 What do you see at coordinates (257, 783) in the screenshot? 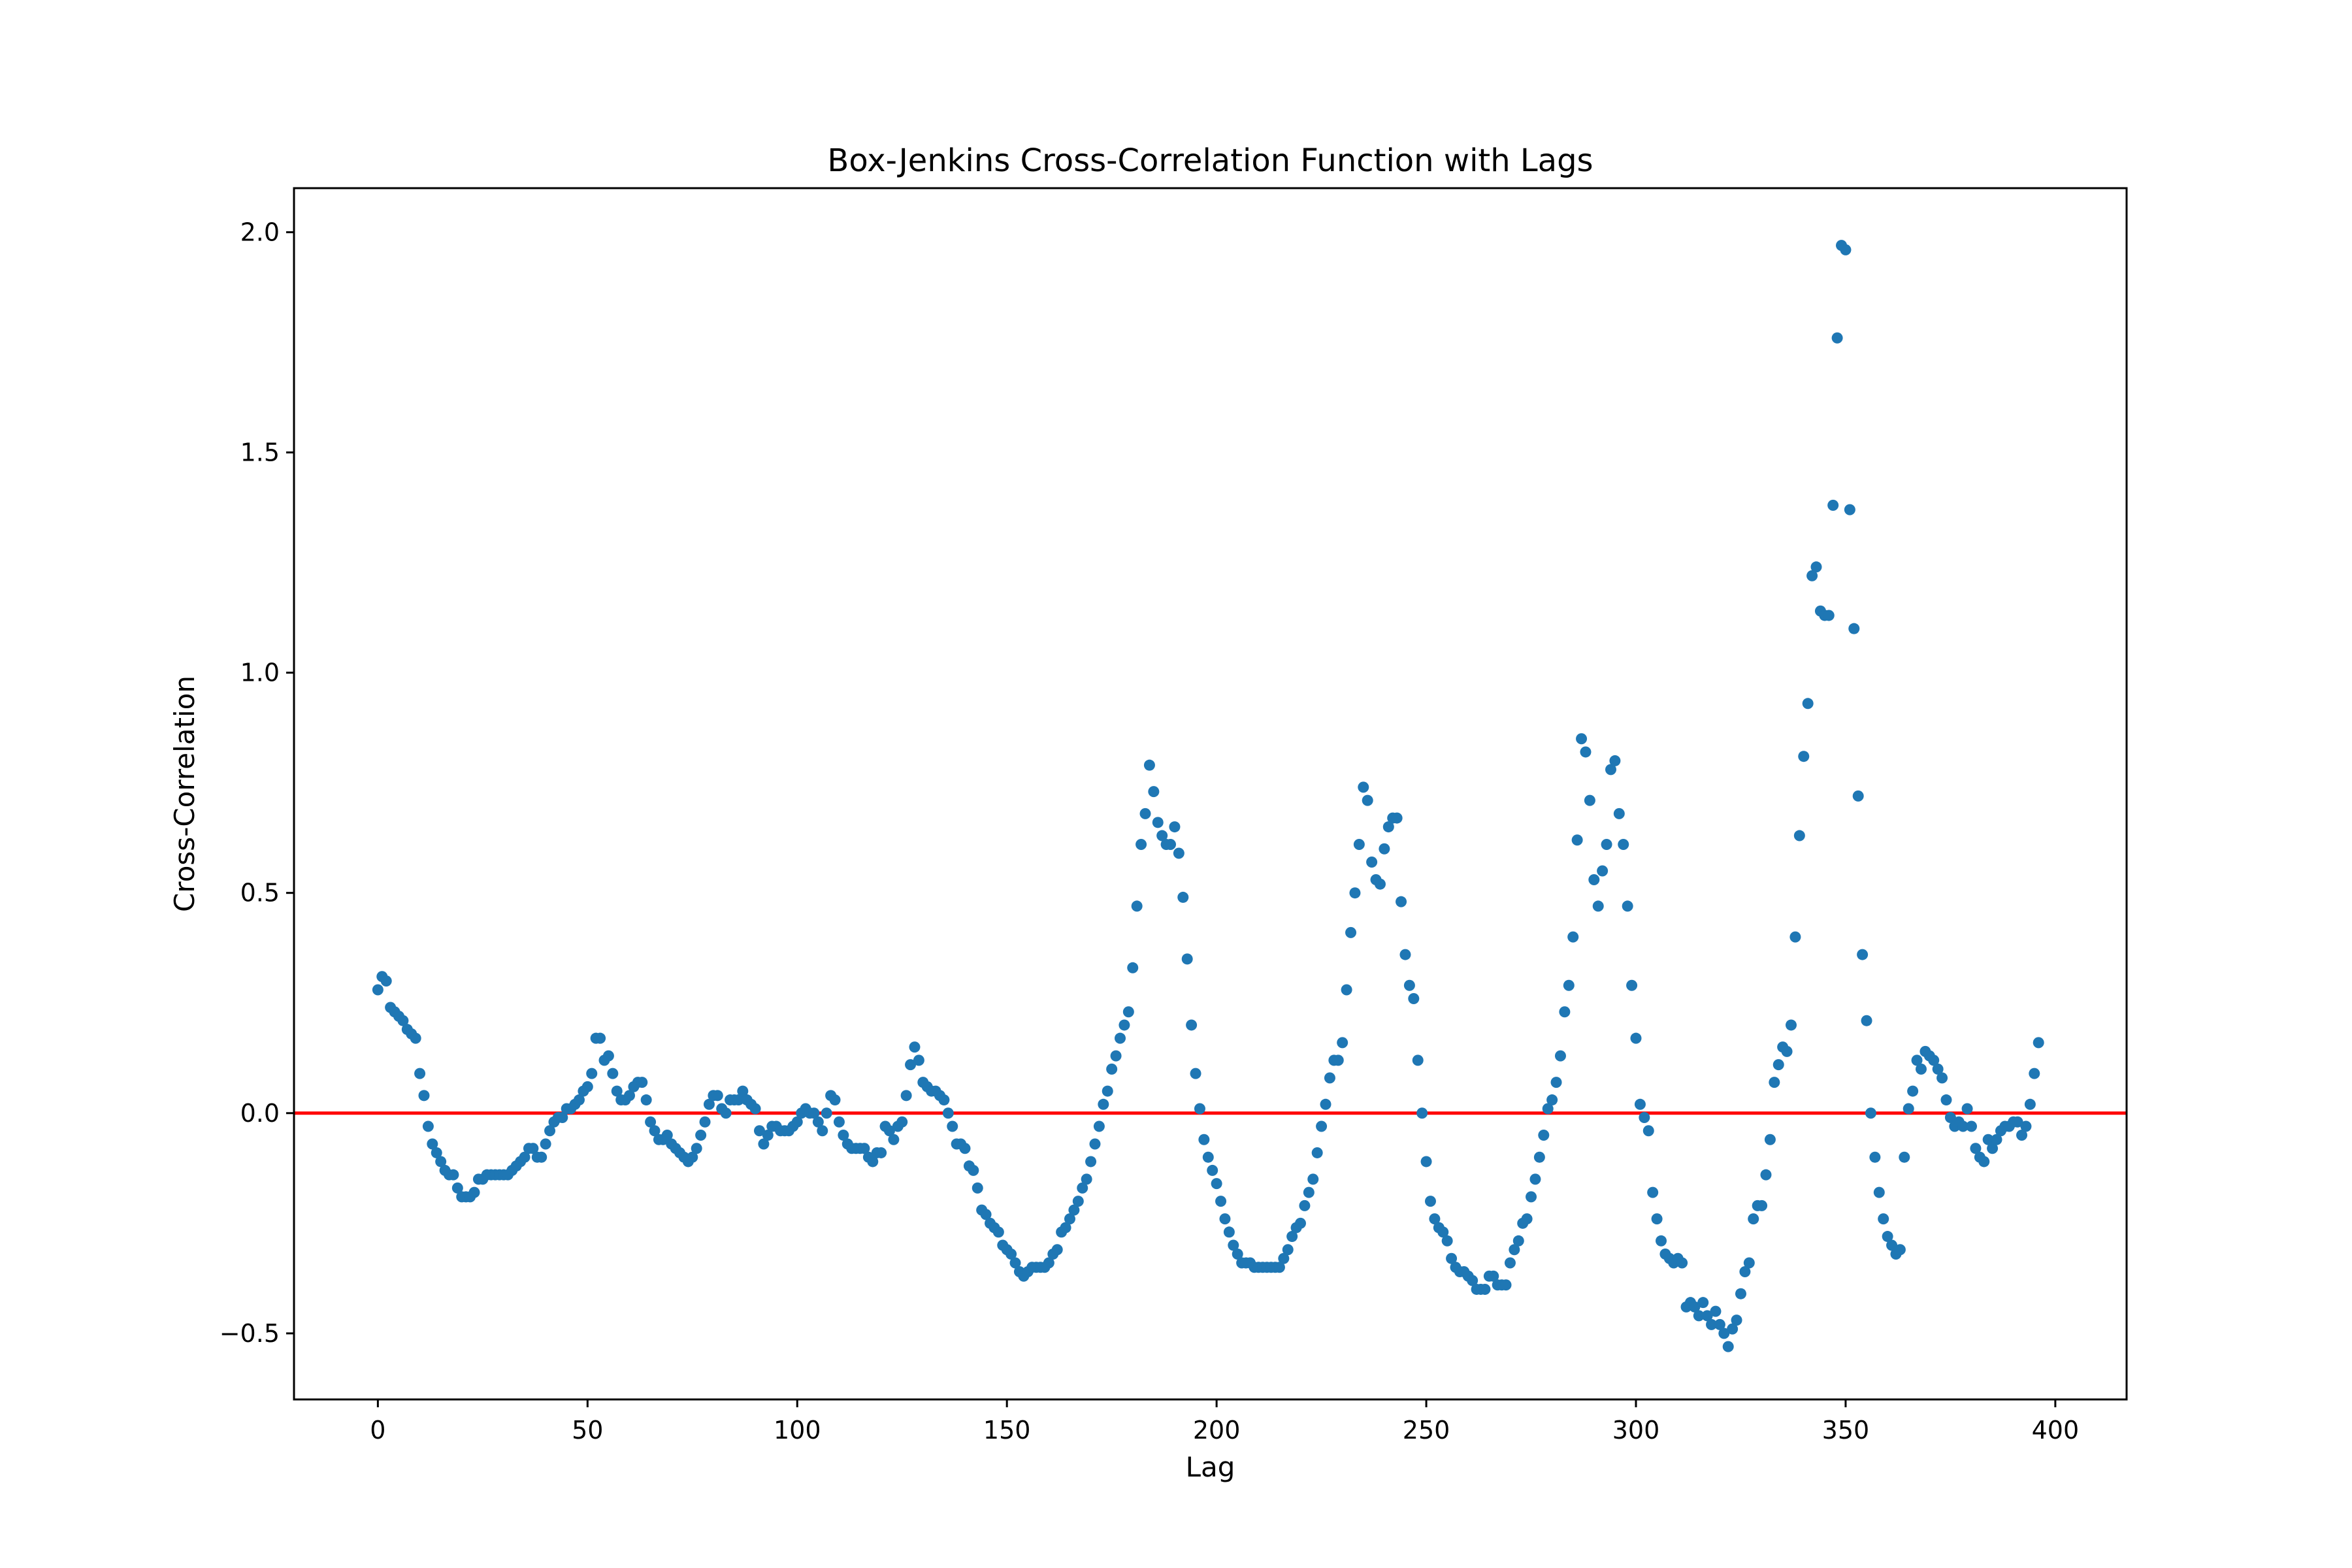
I see `y-axis: −0.5 0.0 0.5 1.0 1.5 2.0` at bounding box center [257, 783].